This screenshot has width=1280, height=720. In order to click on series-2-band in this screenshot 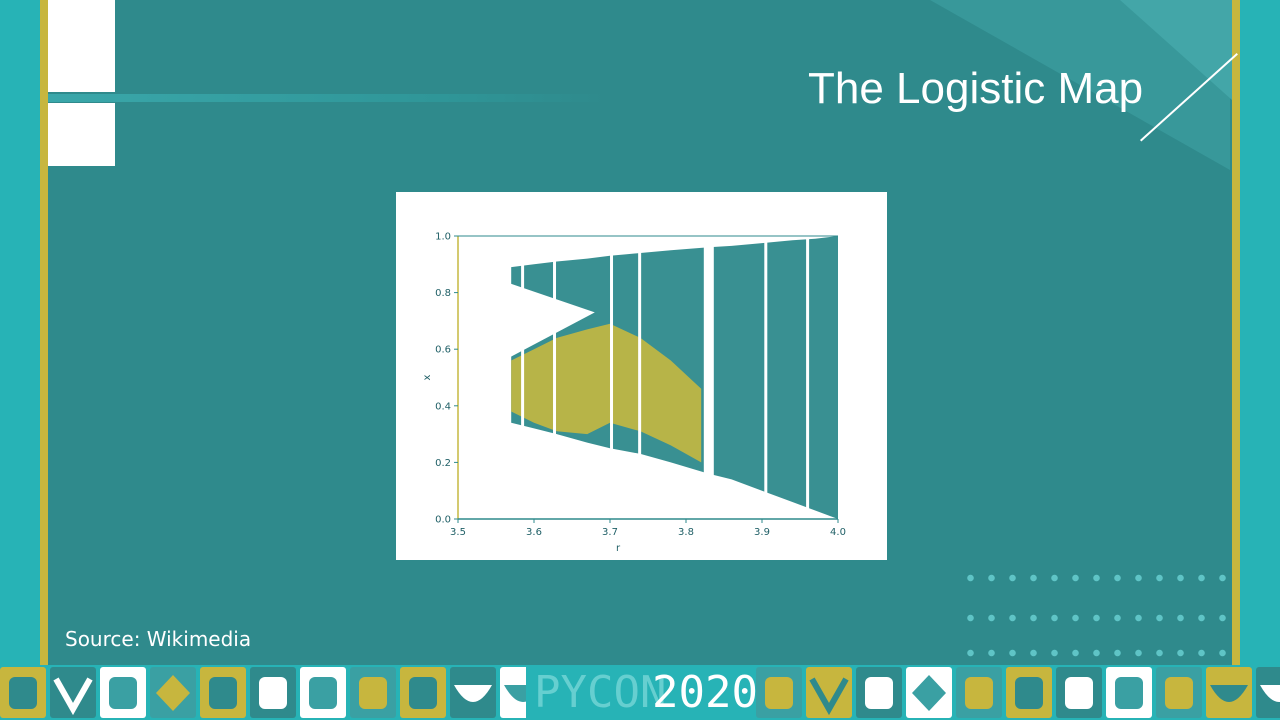, I will do `click(606, 393)`.